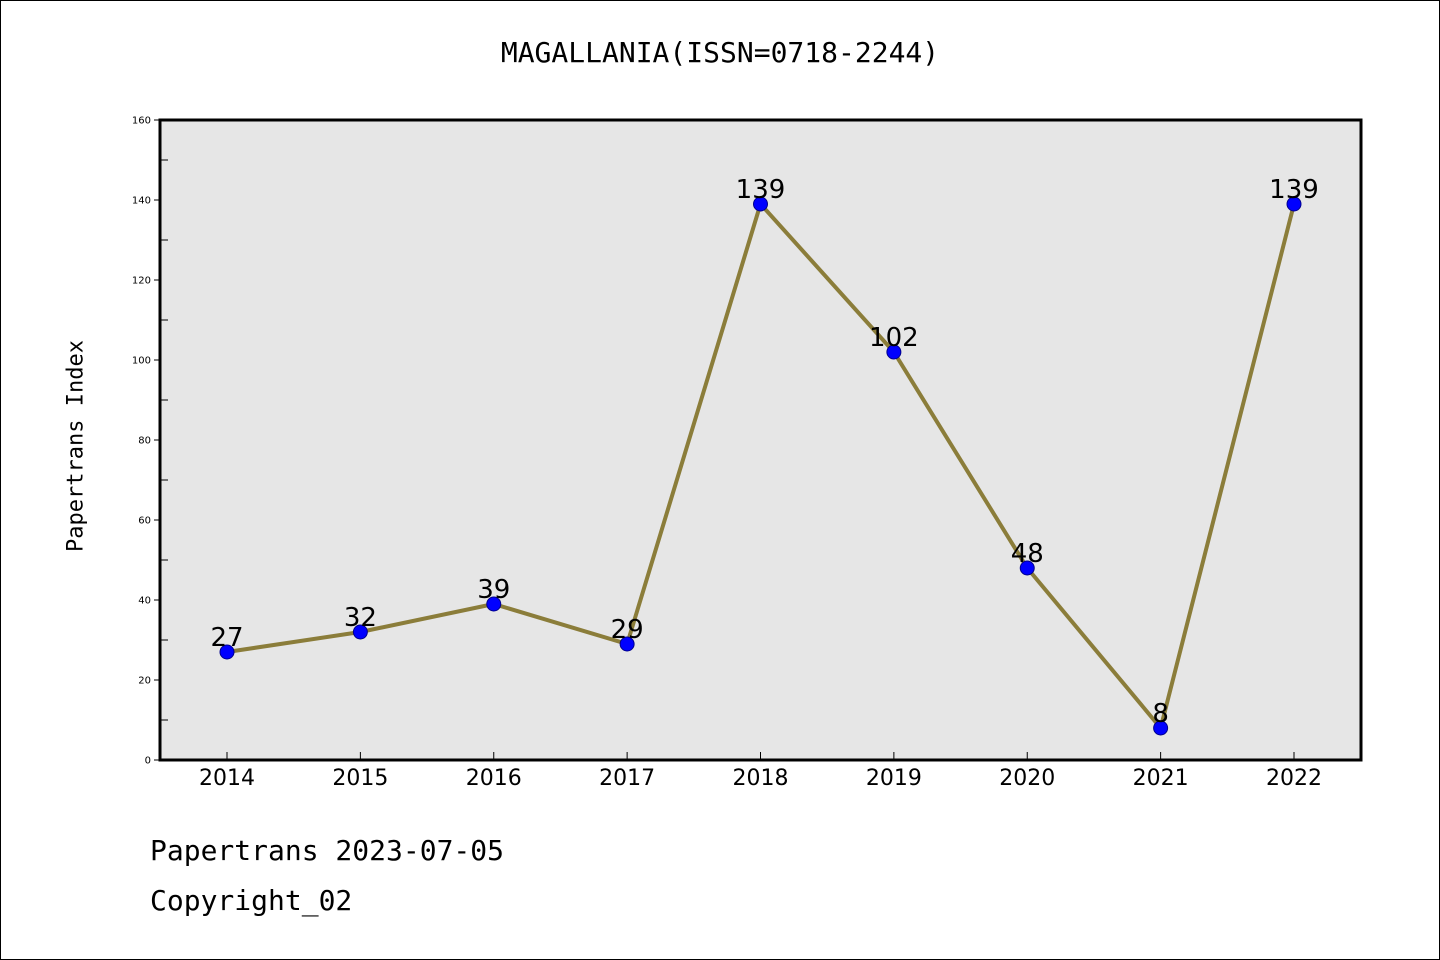 This screenshot has width=1440, height=960. I want to click on x-tick-label: 2020, so click(1027, 778).